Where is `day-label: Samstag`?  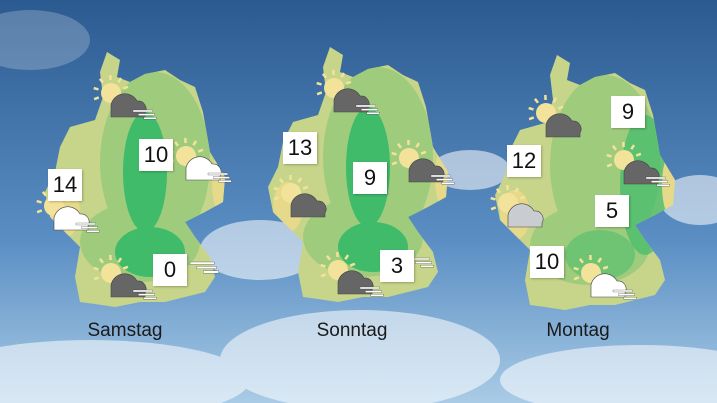 day-label: Samstag is located at coordinates (125, 330).